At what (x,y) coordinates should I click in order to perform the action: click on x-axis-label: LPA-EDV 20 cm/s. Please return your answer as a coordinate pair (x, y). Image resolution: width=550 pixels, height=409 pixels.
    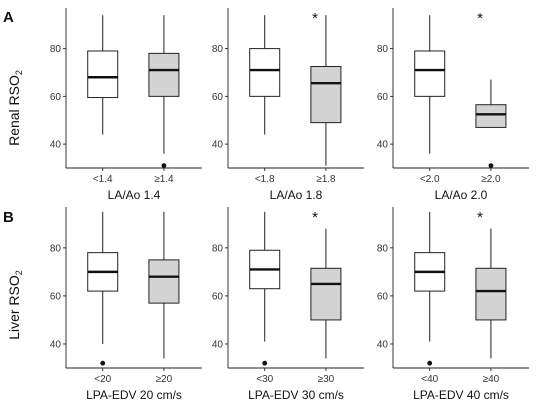
    Looking at the image, I should click on (134, 395).